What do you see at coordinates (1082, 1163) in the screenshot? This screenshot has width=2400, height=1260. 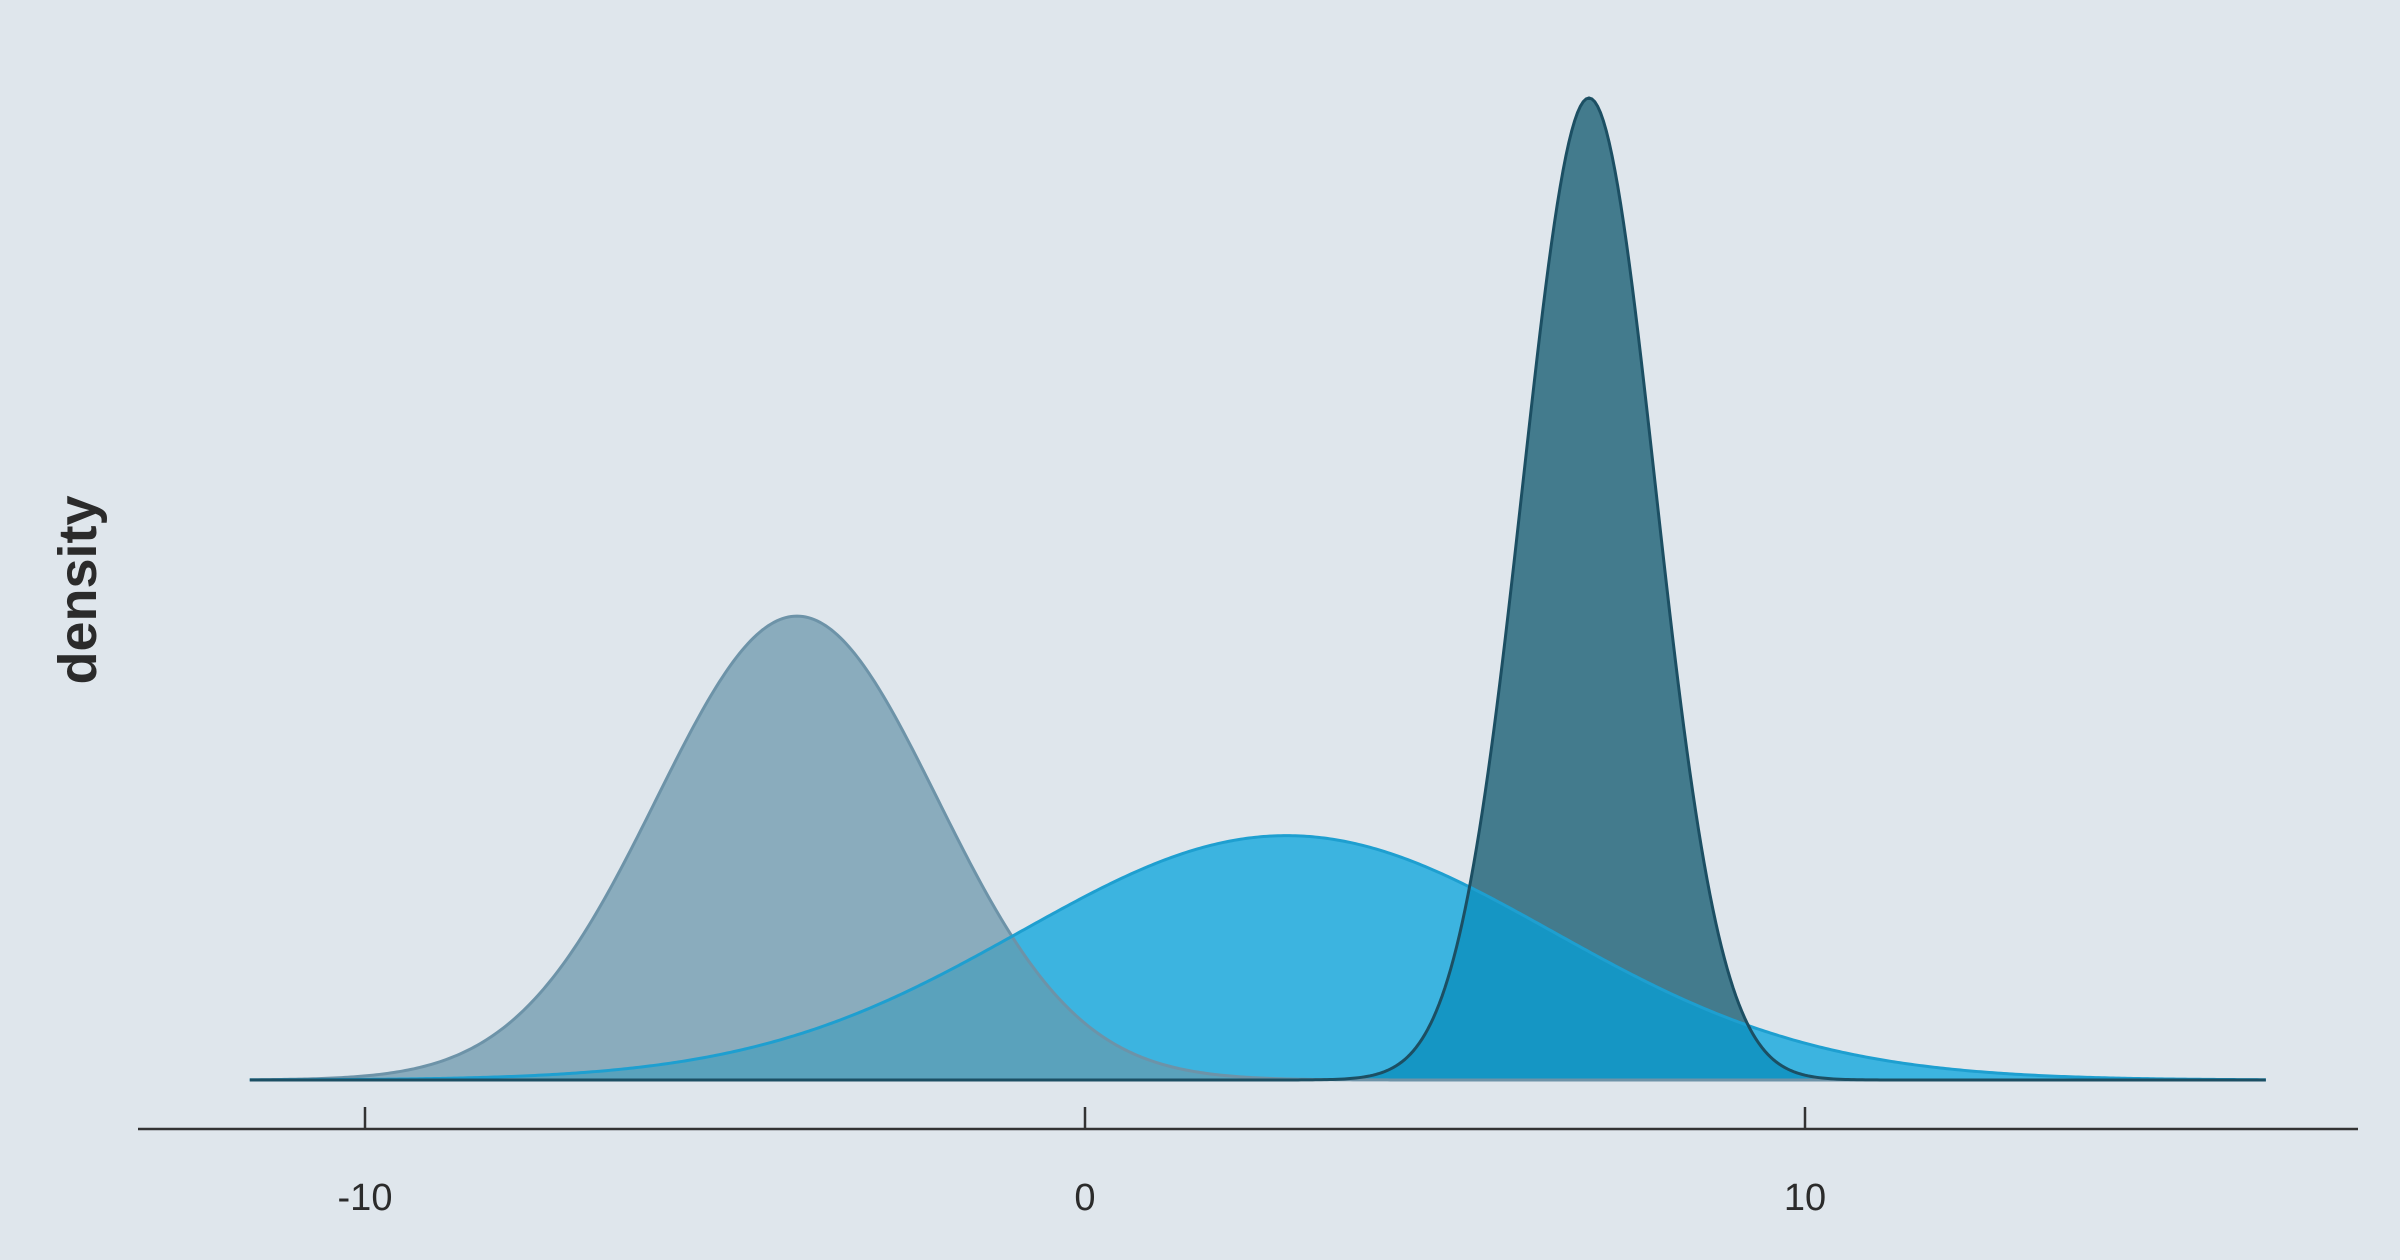 I see `x-ticks: -10 0 10` at bounding box center [1082, 1163].